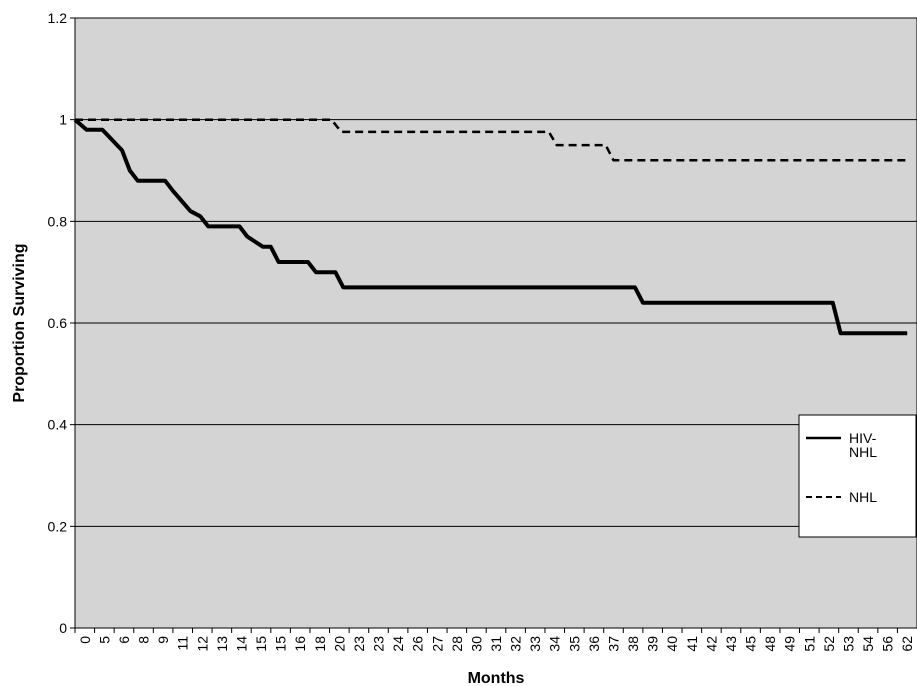  What do you see at coordinates (574, 644) in the screenshot?
I see `x-tick-label: 35` at bounding box center [574, 644].